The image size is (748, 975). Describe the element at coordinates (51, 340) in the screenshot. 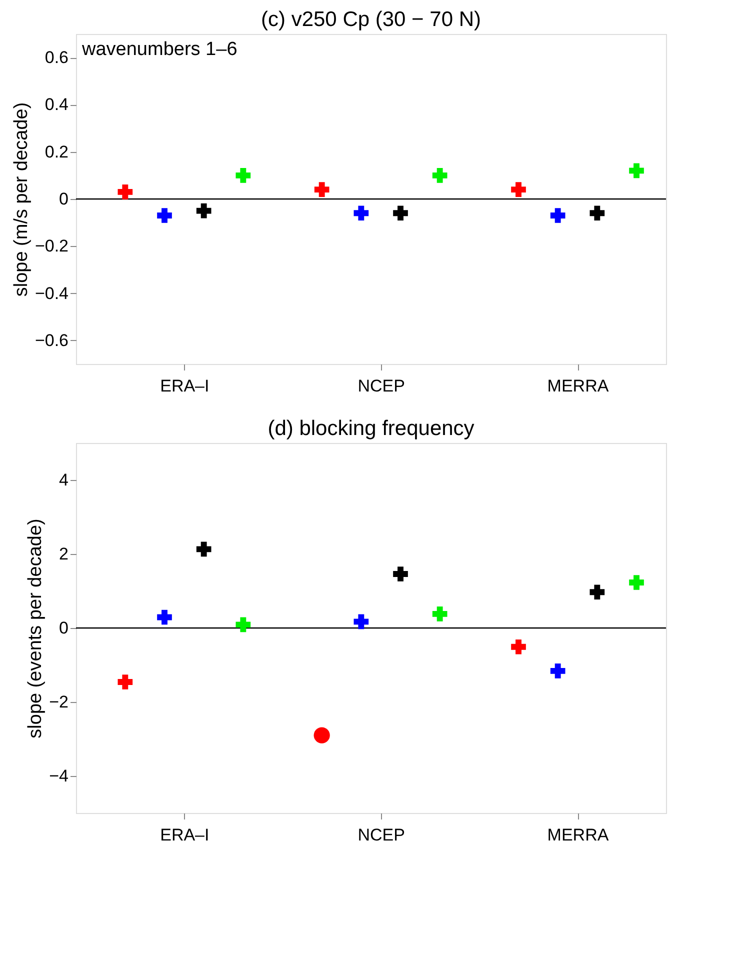

I see `y-tick-label: −0.6` at that location.